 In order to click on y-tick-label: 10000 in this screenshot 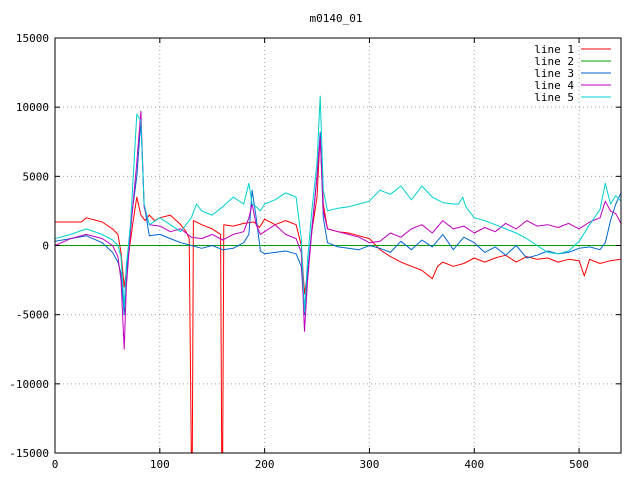, I will do `click(32, 107)`.